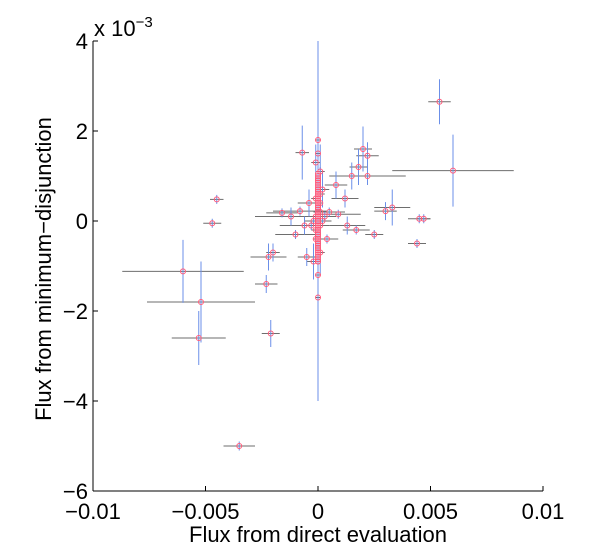 The width and height of the screenshot is (598, 554). What do you see at coordinates (430, 511) in the screenshot?
I see `x-tick-label: 0.005` at bounding box center [430, 511].